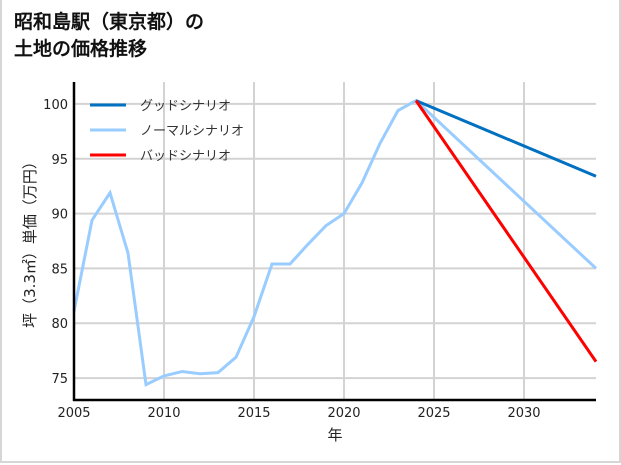 The height and width of the screenshot is (465, 621). Describe the element at coordinates (73, 413) in the screenshot. I see `x-tick-label: 2005` at that location.